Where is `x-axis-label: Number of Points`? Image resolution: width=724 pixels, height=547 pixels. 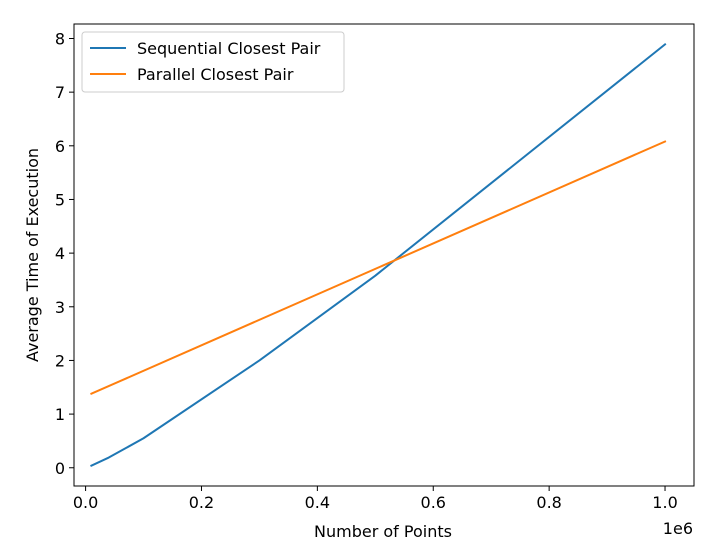 x-axis-label: Number of Points is located at coordinates (383, 531).